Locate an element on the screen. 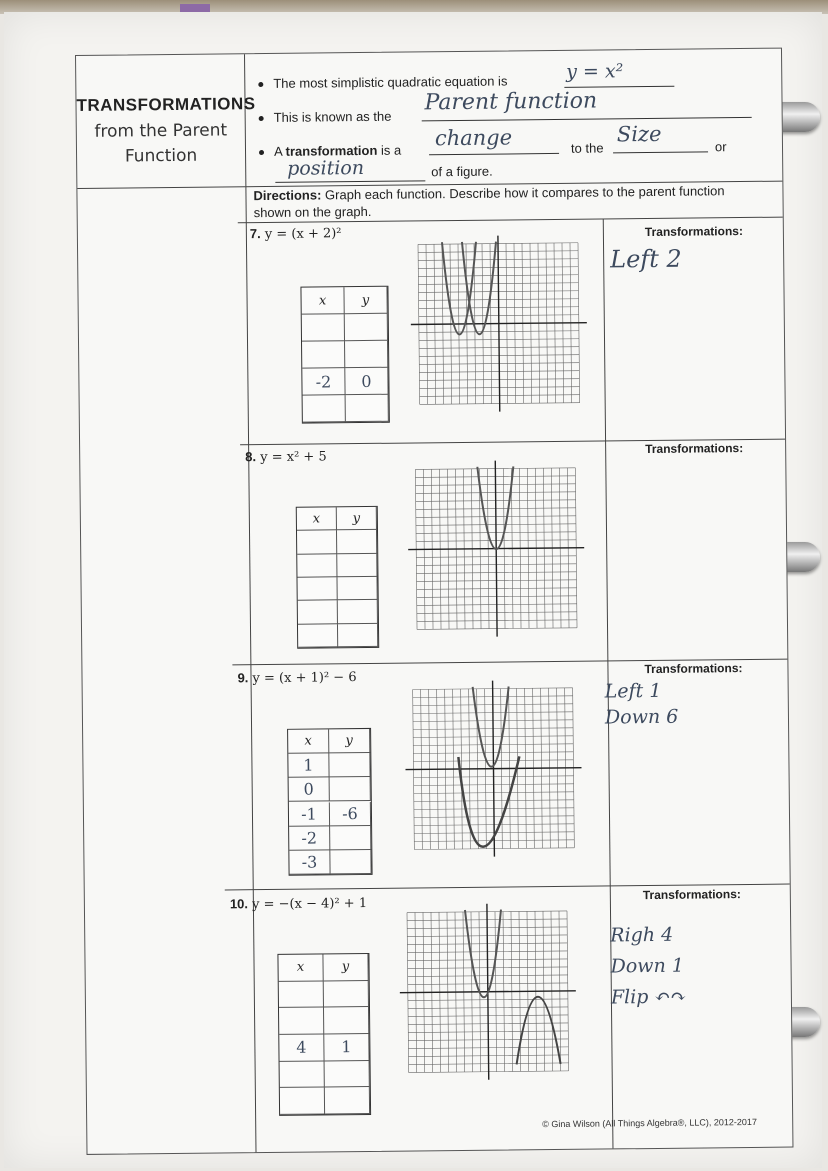 This screenshot has height=1171, width=828. to-the-label: to the is located at coordinates (587, 148).